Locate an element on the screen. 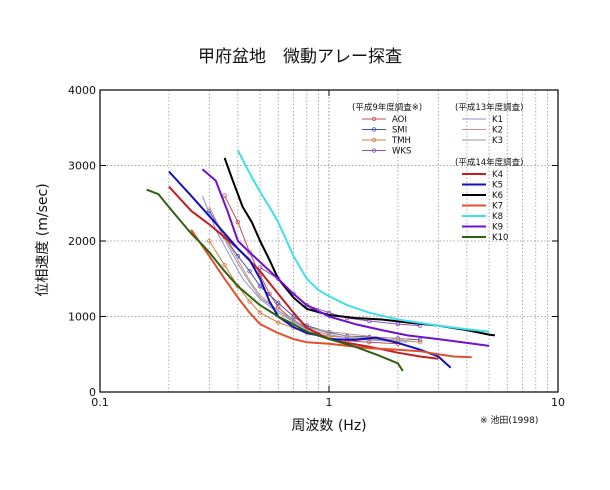  chart-title: 甲府盆地 微動アレー探査 is located at coordinates (300, 57).